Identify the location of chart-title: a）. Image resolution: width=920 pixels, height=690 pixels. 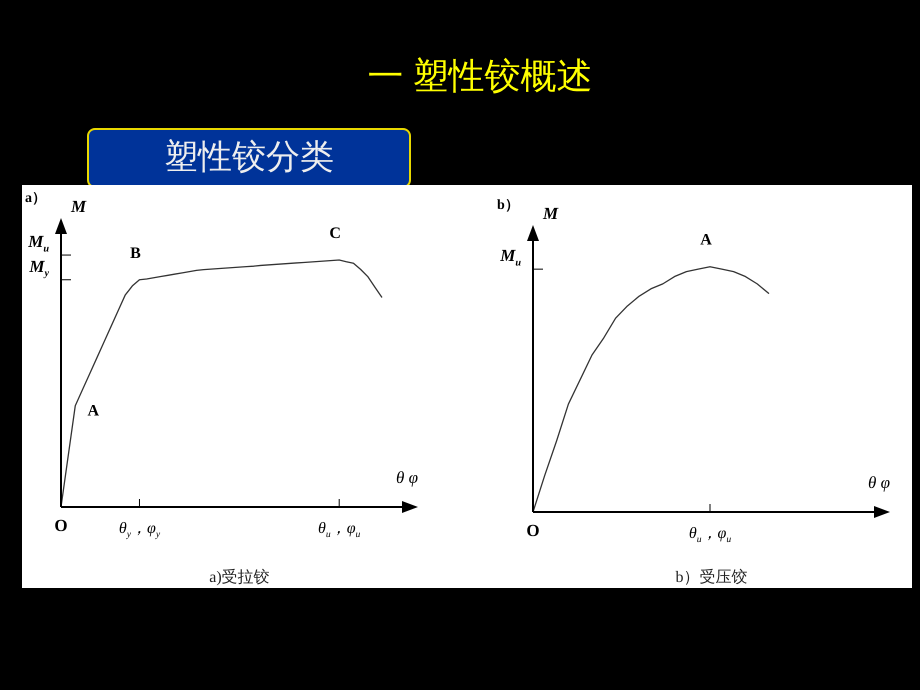
(35, 198).